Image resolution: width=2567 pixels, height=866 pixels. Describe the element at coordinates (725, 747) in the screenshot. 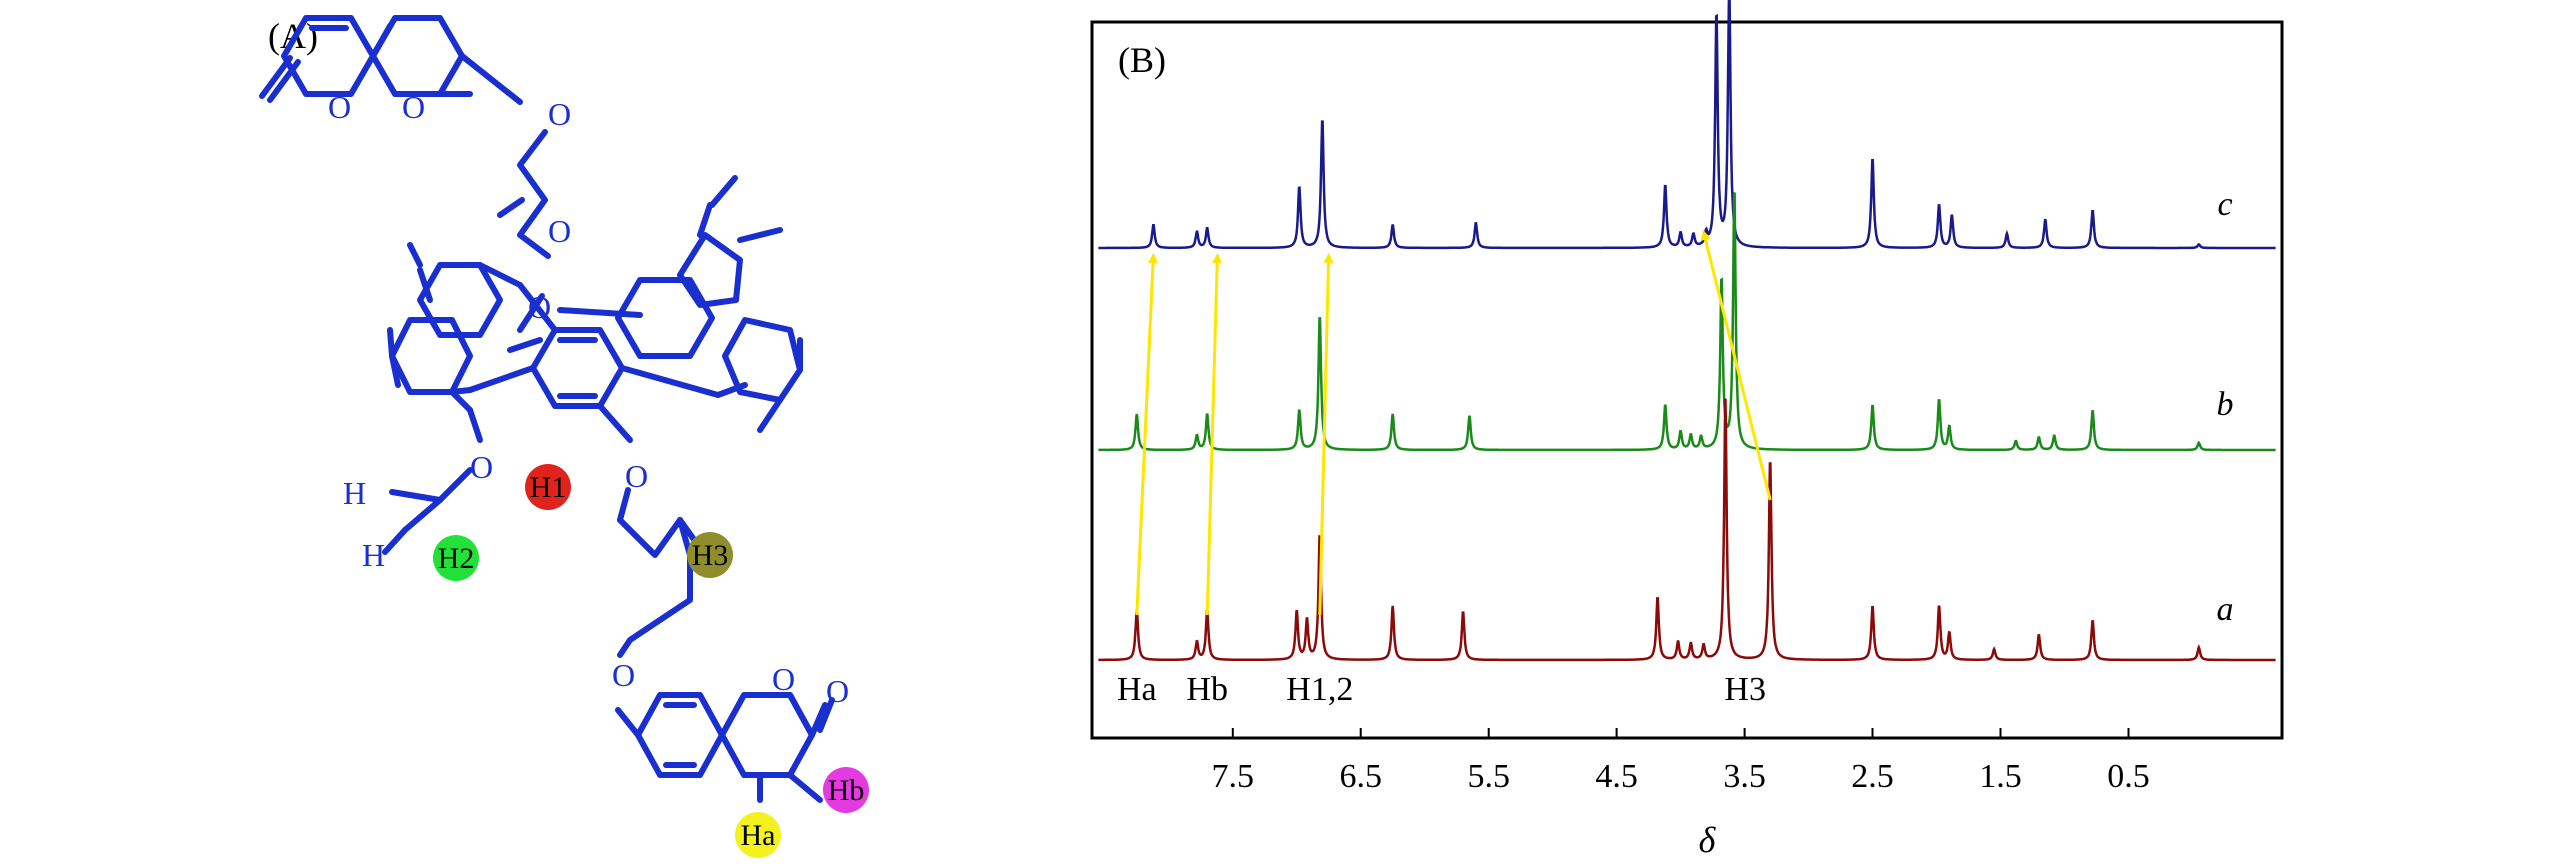

I see `bottom-coumarin` at that location.